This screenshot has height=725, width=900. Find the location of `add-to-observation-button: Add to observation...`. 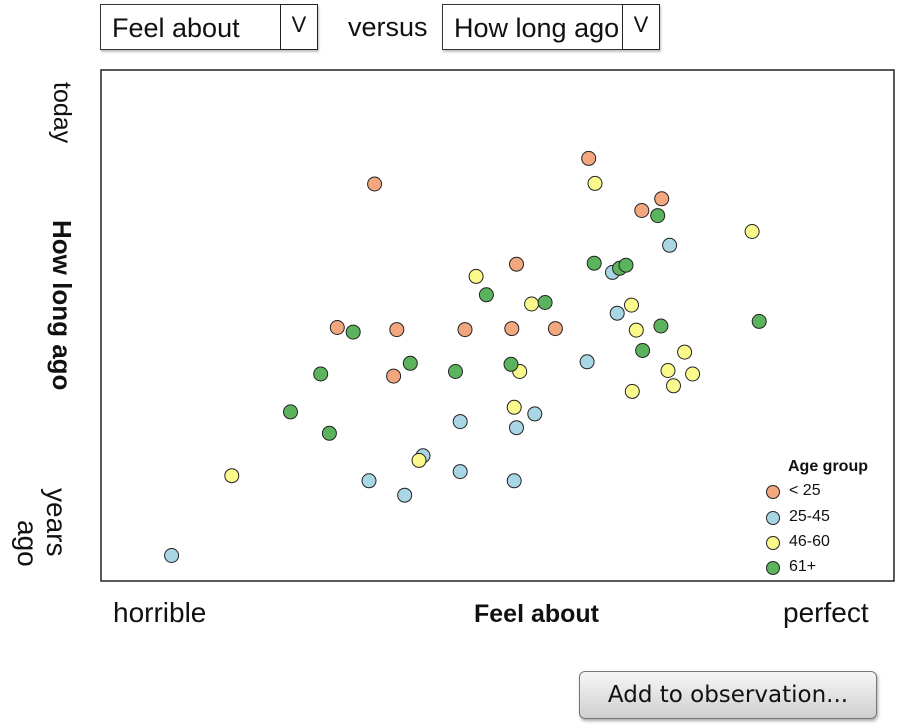

add-to-observation-button: Add to observation... is located at coordinates (728, 695).